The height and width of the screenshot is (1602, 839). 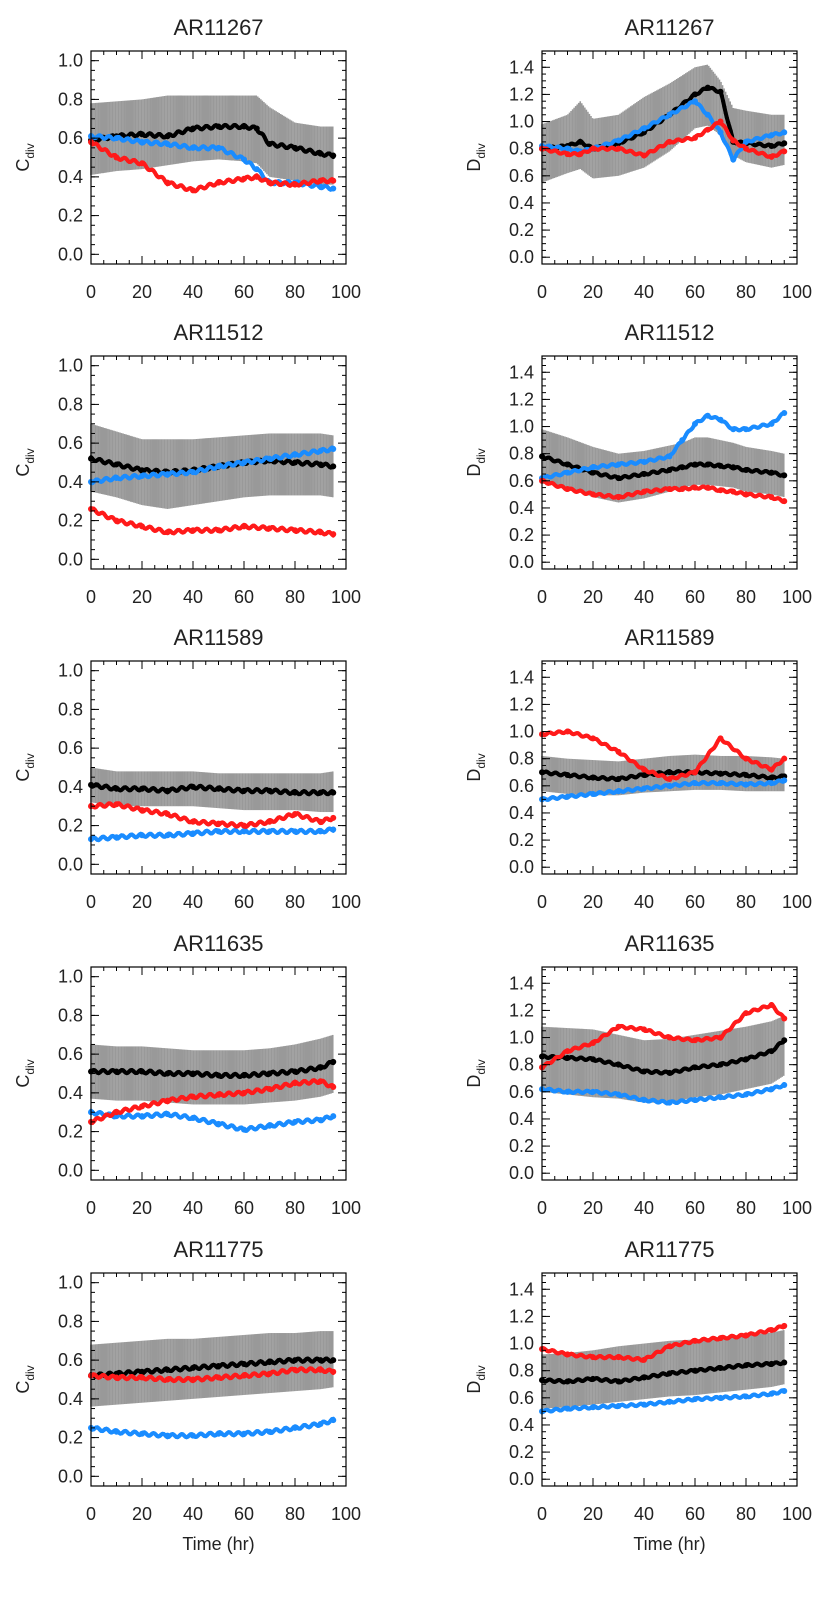 What do you see at coordinates (521, 372) in the screenshot?
I see `y-tick-label: 1.4` at bounding box center [521, 372].